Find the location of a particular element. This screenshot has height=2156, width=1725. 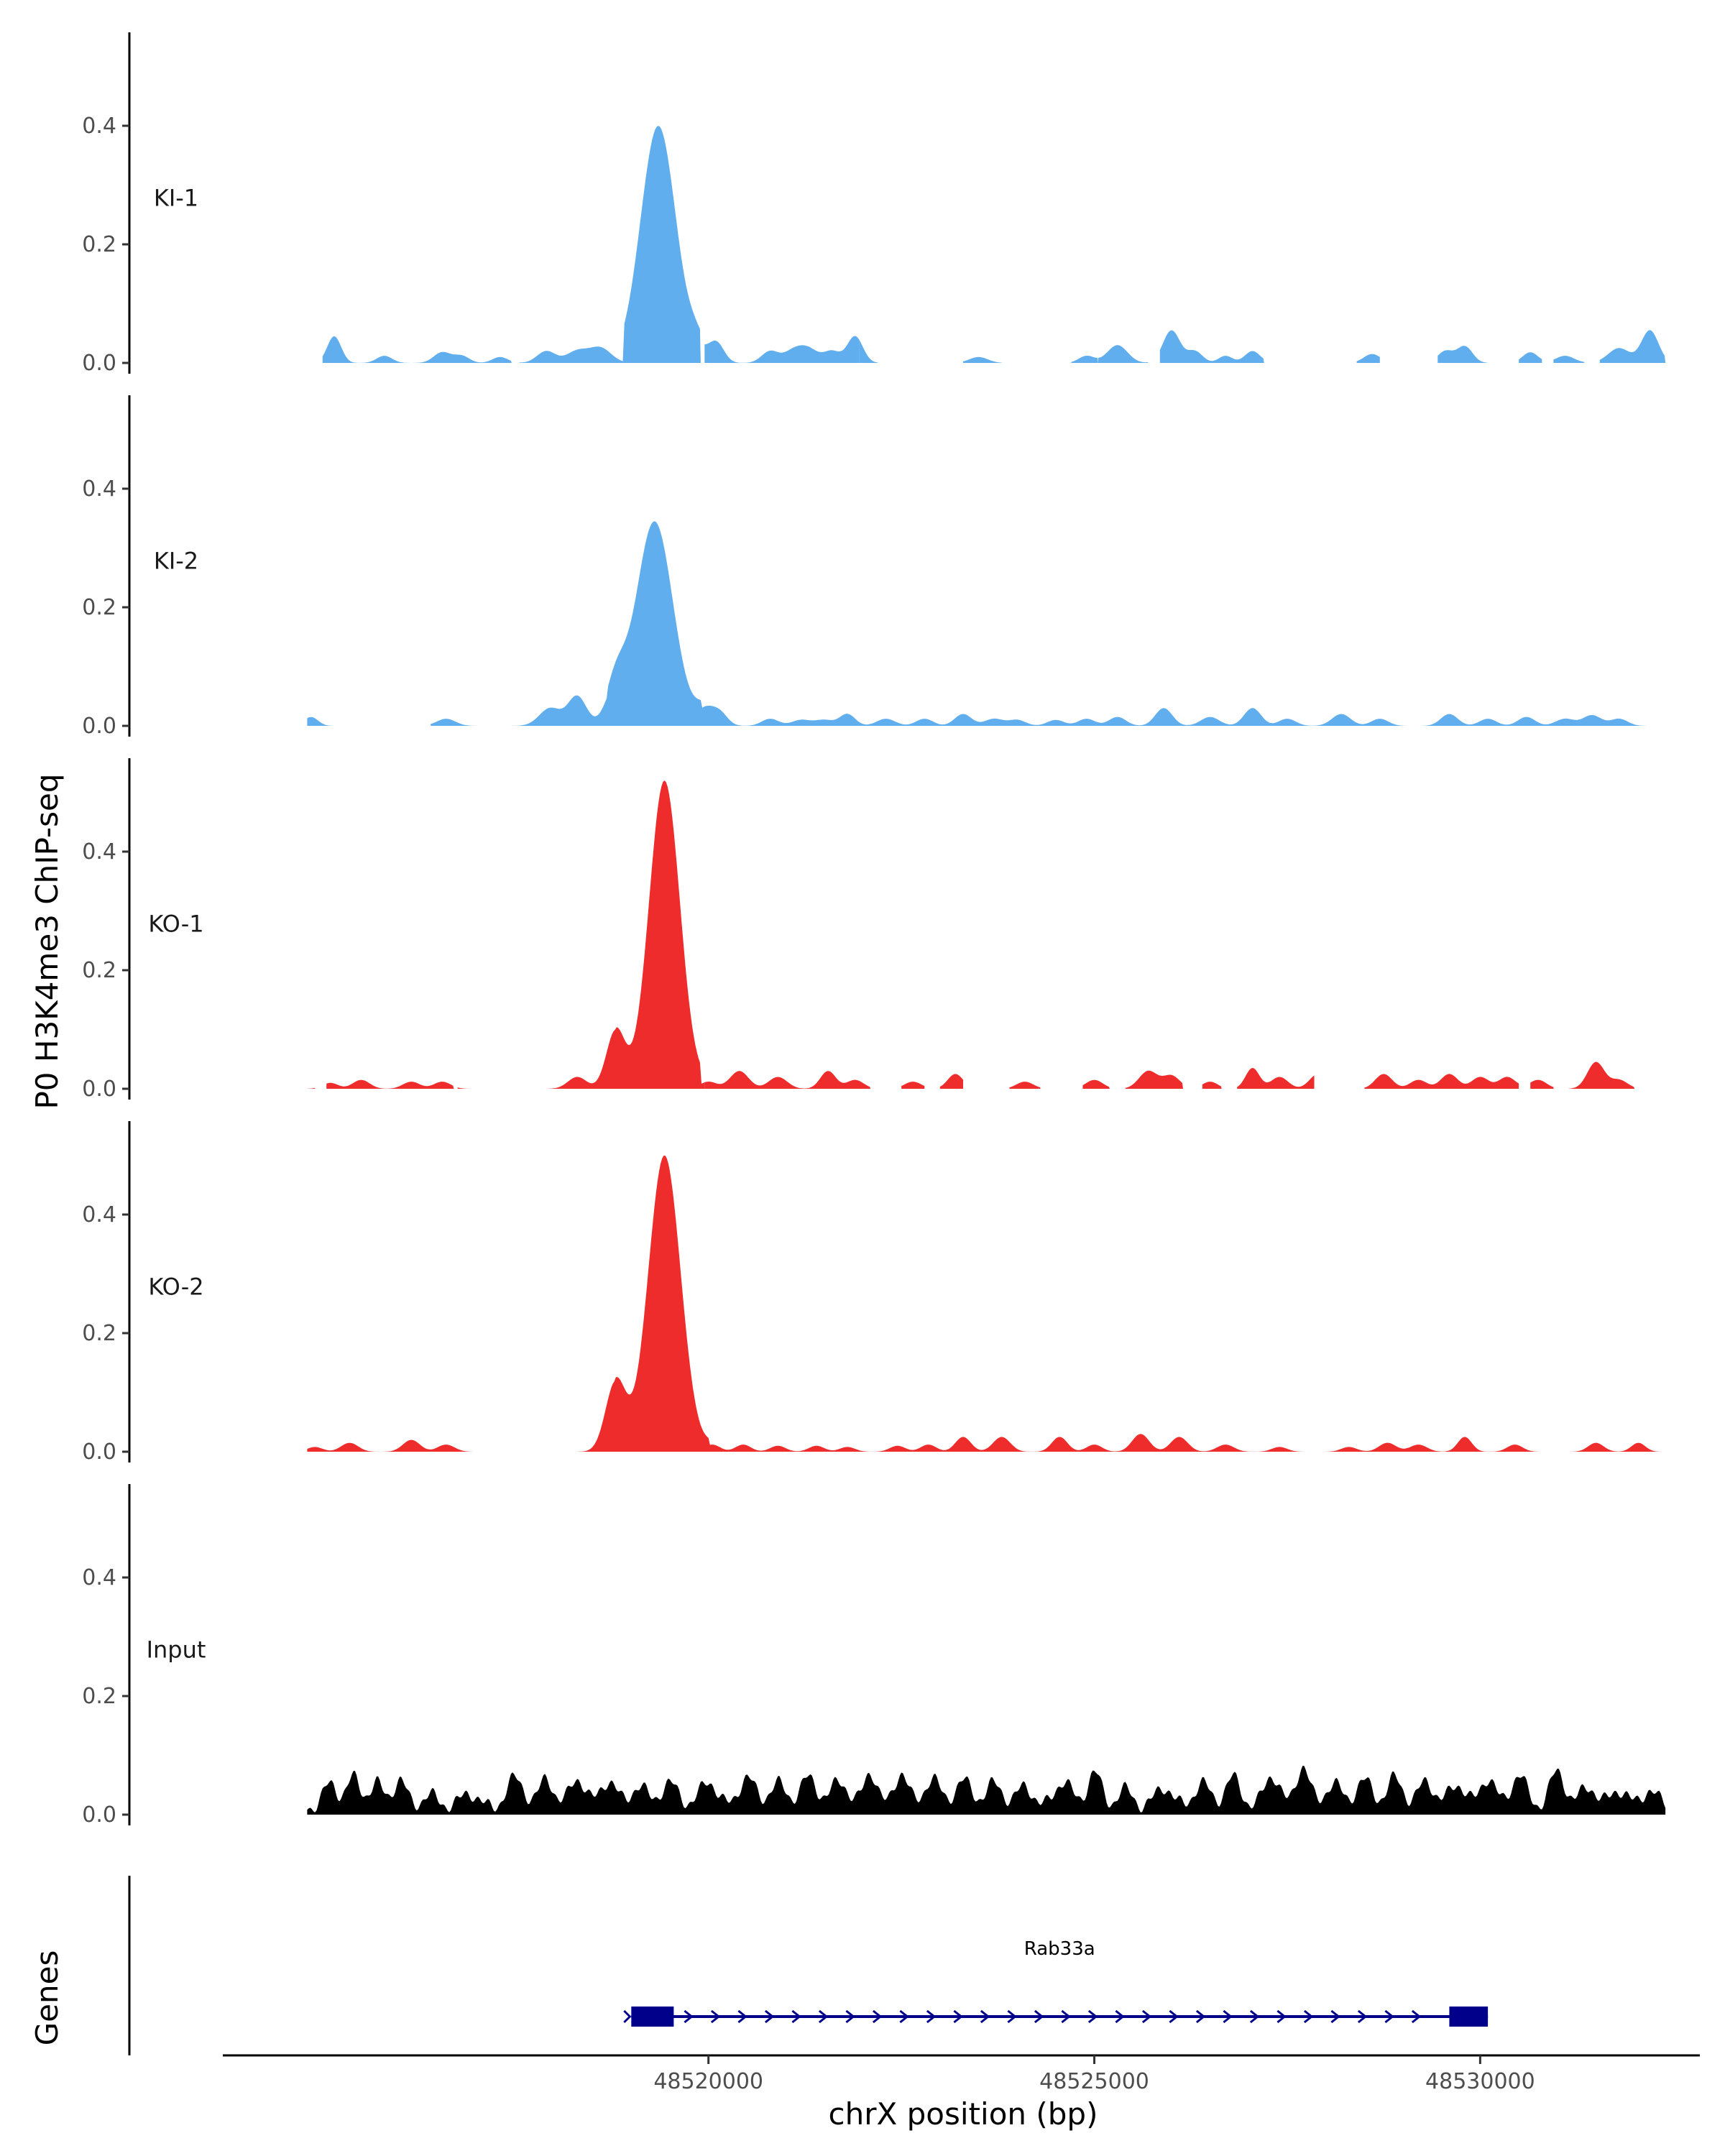

genes-axis-title: Genes is located at coordinates (47, 1998).